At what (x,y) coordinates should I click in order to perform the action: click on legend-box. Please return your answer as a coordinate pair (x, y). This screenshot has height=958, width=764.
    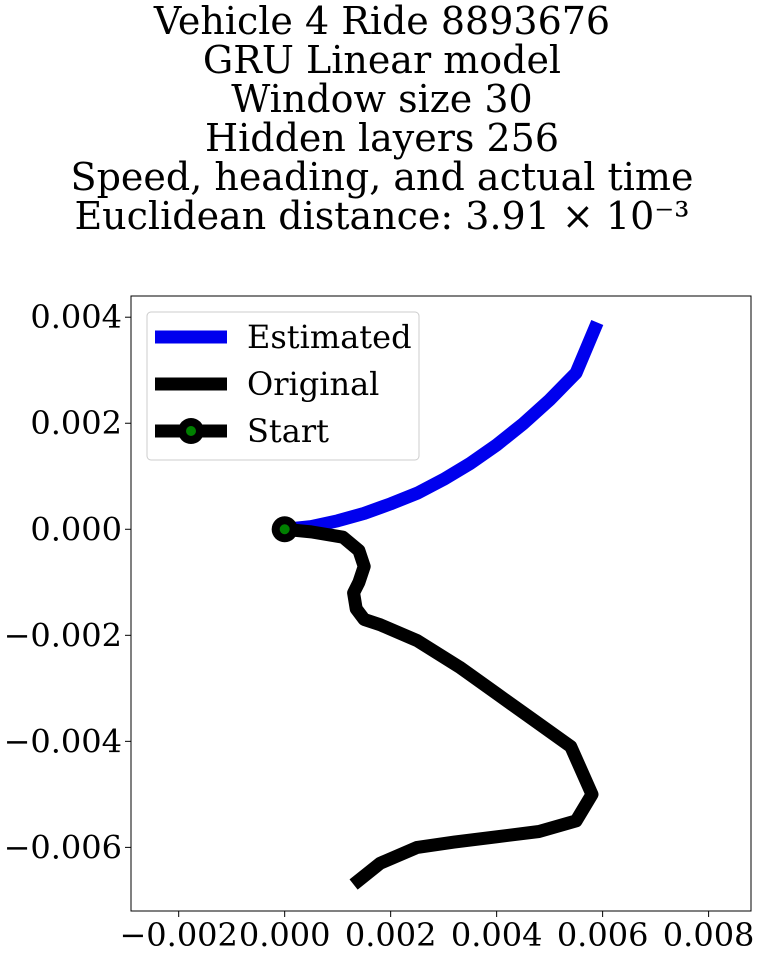
    Looking at the image, I should click on (283, 386).